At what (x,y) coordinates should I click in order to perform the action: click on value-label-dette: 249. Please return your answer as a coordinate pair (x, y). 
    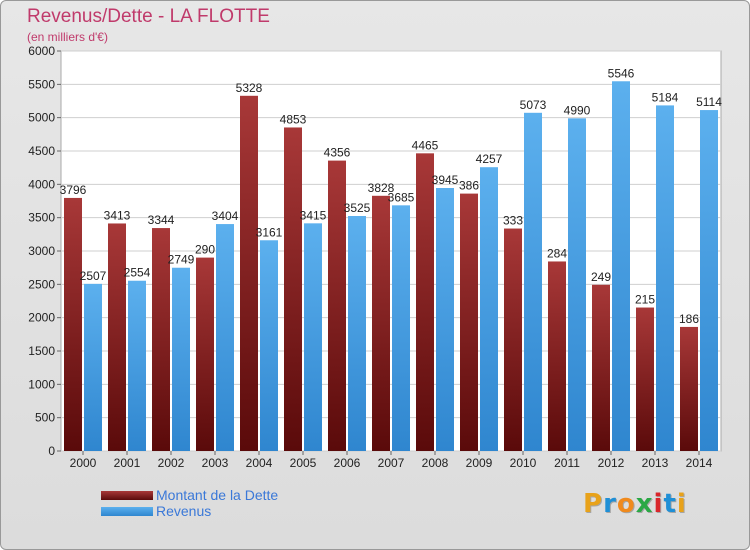
    Looking at the image, I should click on (601, 277).